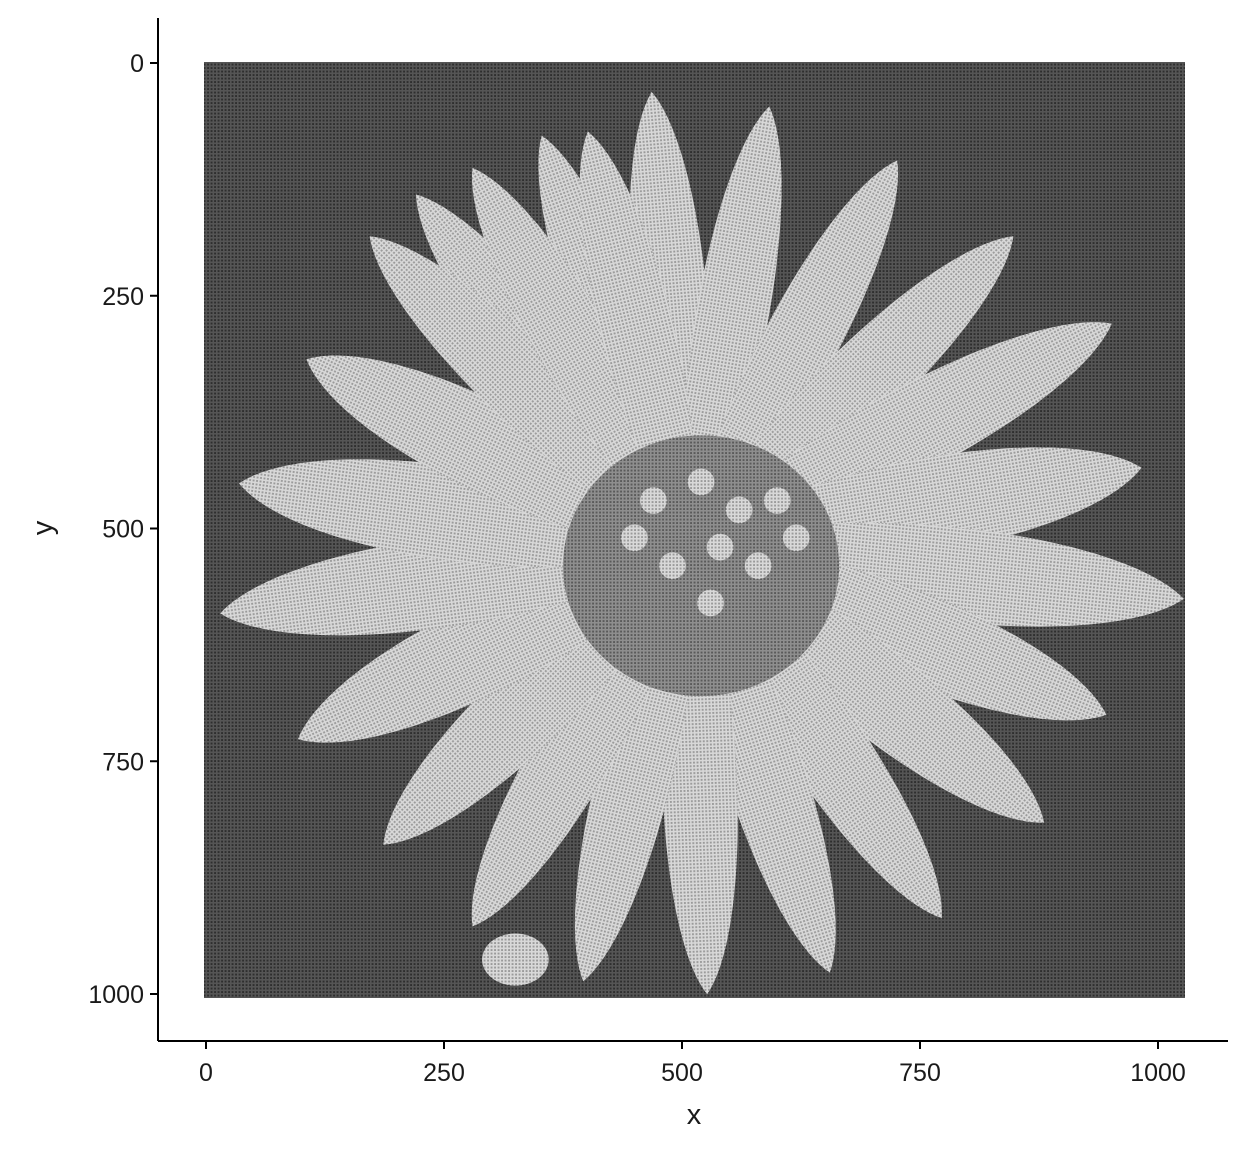  Describe the element at coordinates (123, 297) in the screenshot. I see `y-tick-label: 250` at that location.